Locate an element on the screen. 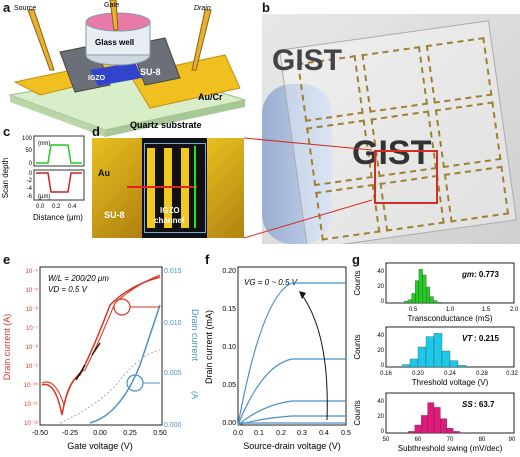 The height and width of the screenshot is (457, 520). svg-text: 10⁻⁹ is located at coordinates (32, 366).